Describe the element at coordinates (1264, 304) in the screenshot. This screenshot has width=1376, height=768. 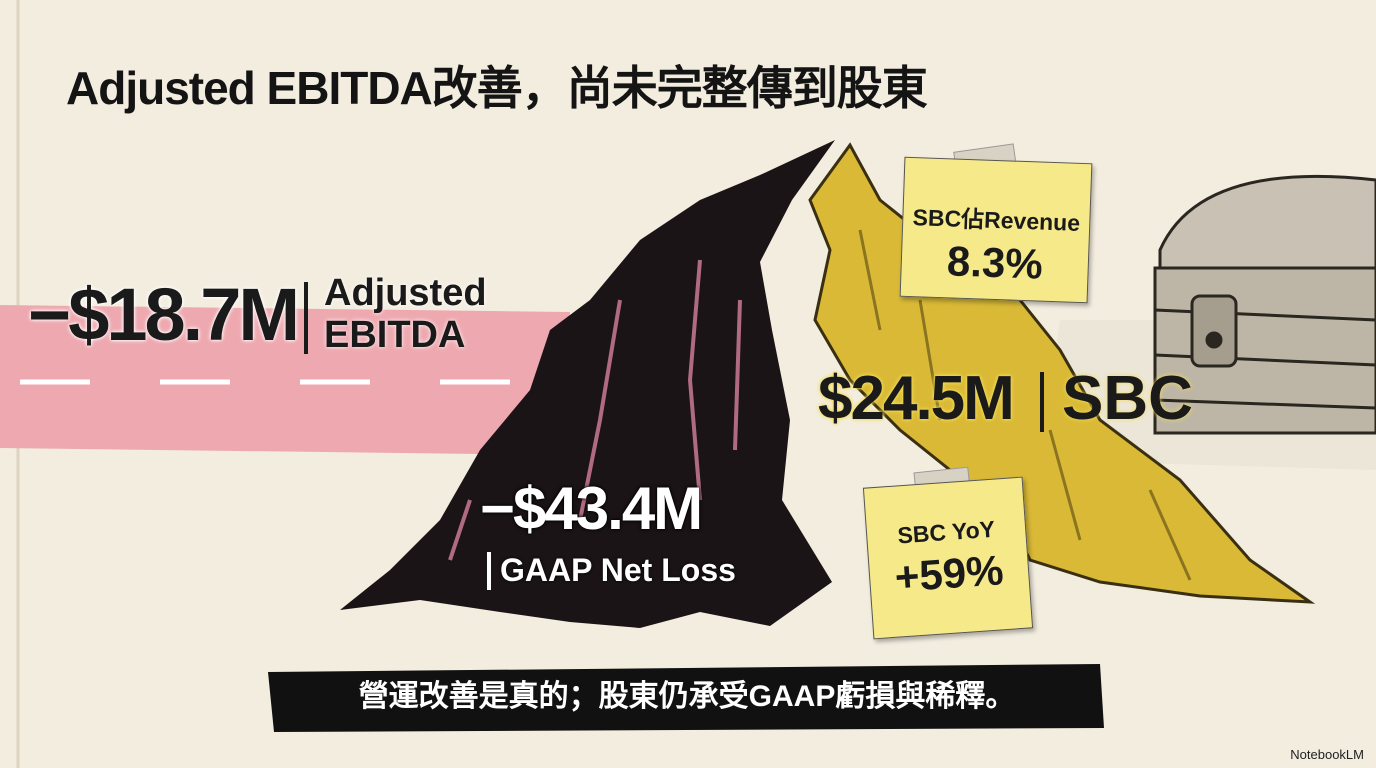
I see `treasure-chest` at that location.